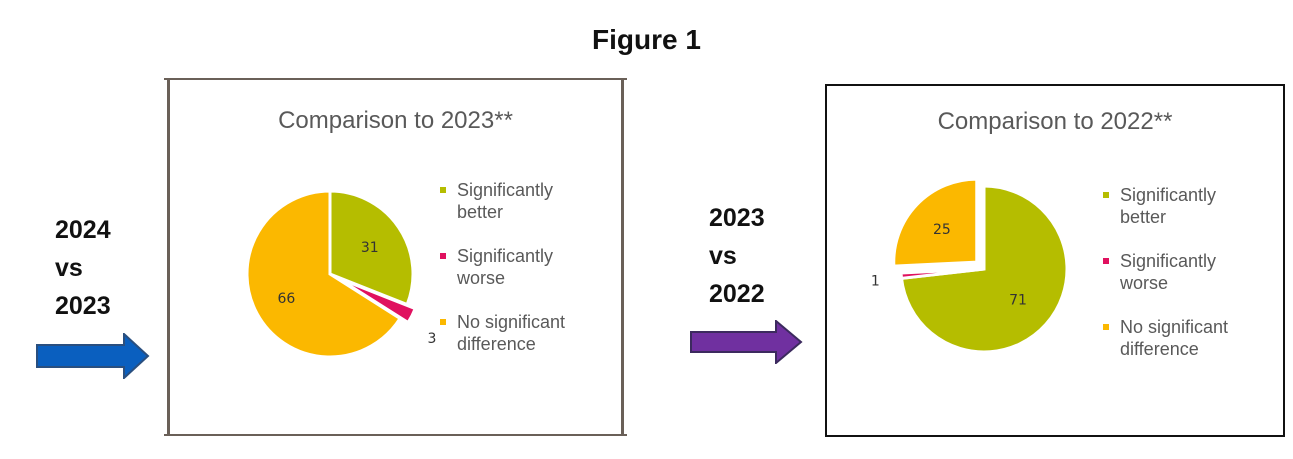  I want to click on pie-chart: 71 1 25, so click(970, 265).